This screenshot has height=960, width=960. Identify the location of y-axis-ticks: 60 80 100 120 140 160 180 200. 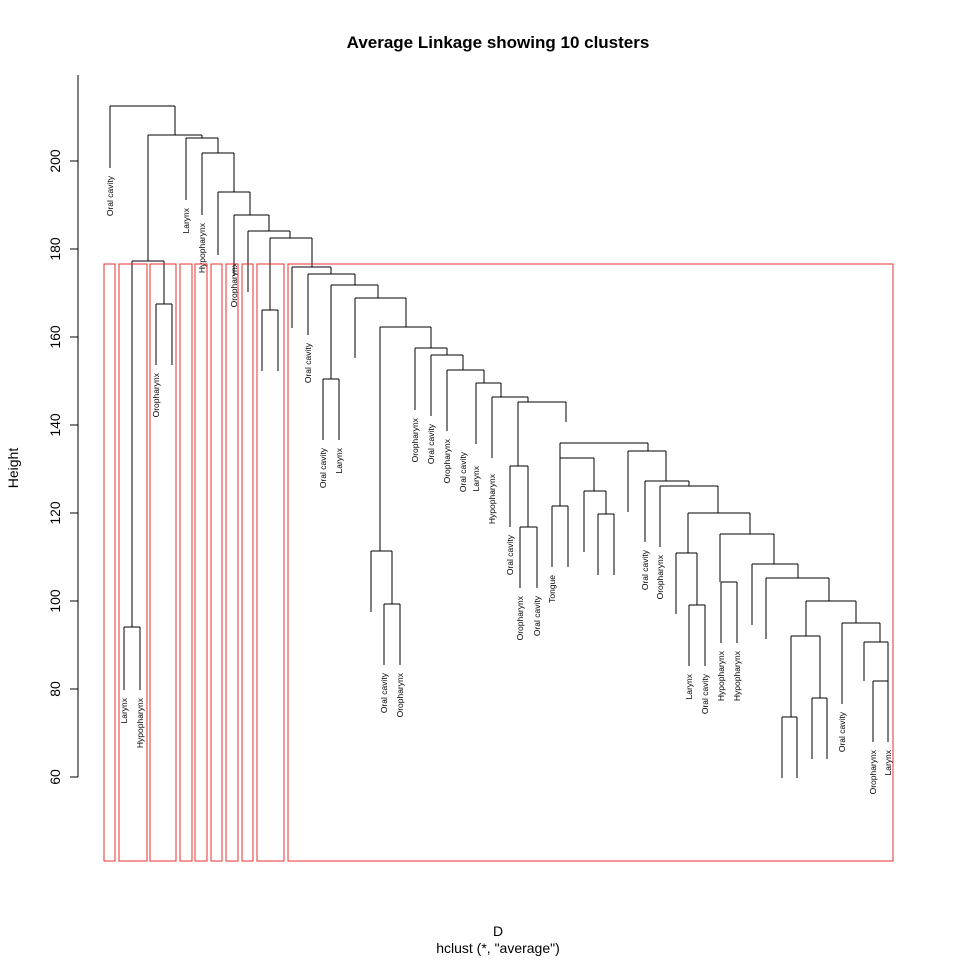
(62, 467).